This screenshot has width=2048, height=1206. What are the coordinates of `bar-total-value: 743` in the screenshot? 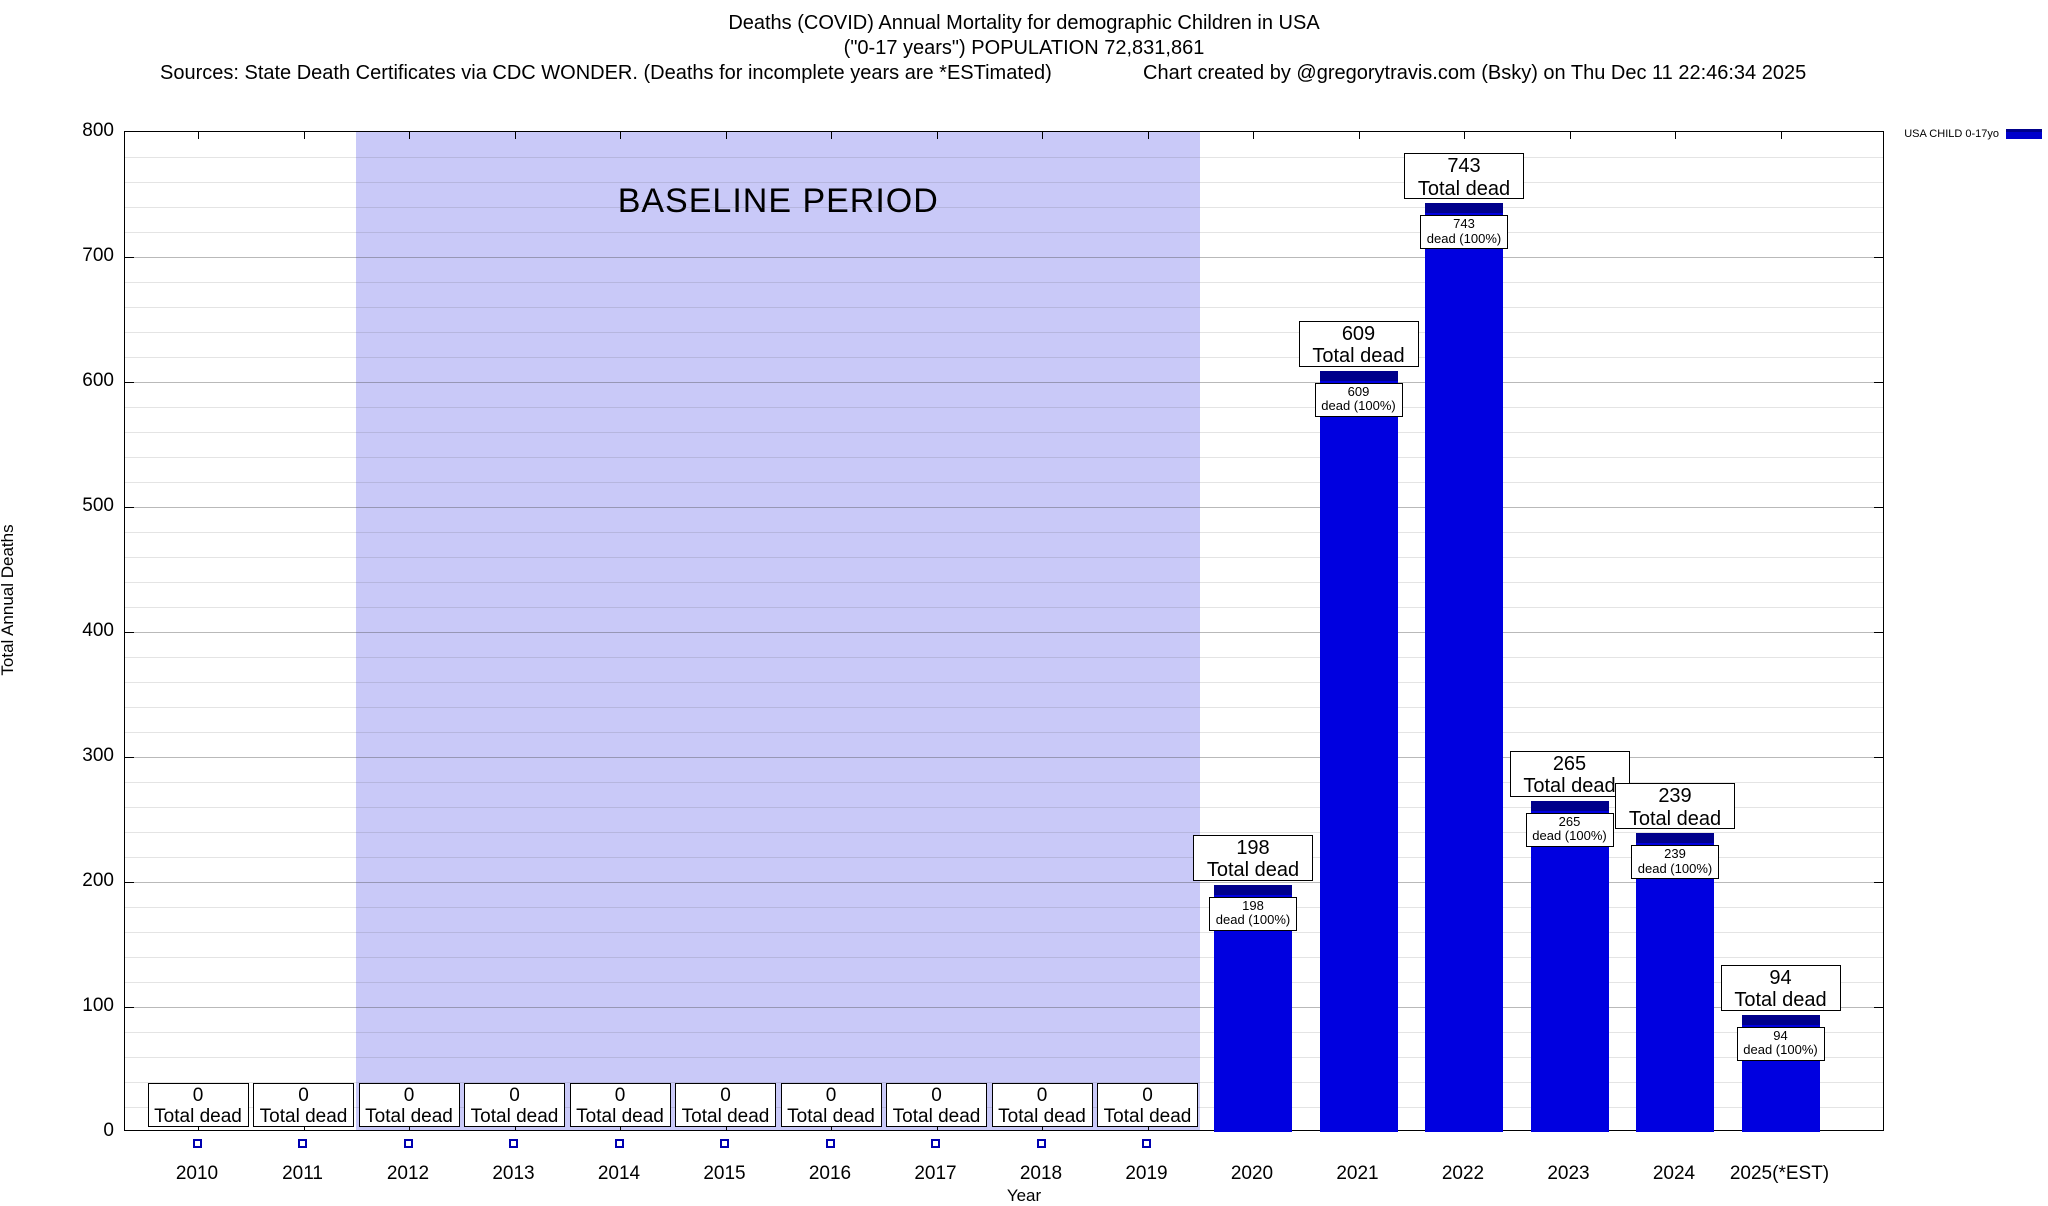 It's located at (1464, 166).